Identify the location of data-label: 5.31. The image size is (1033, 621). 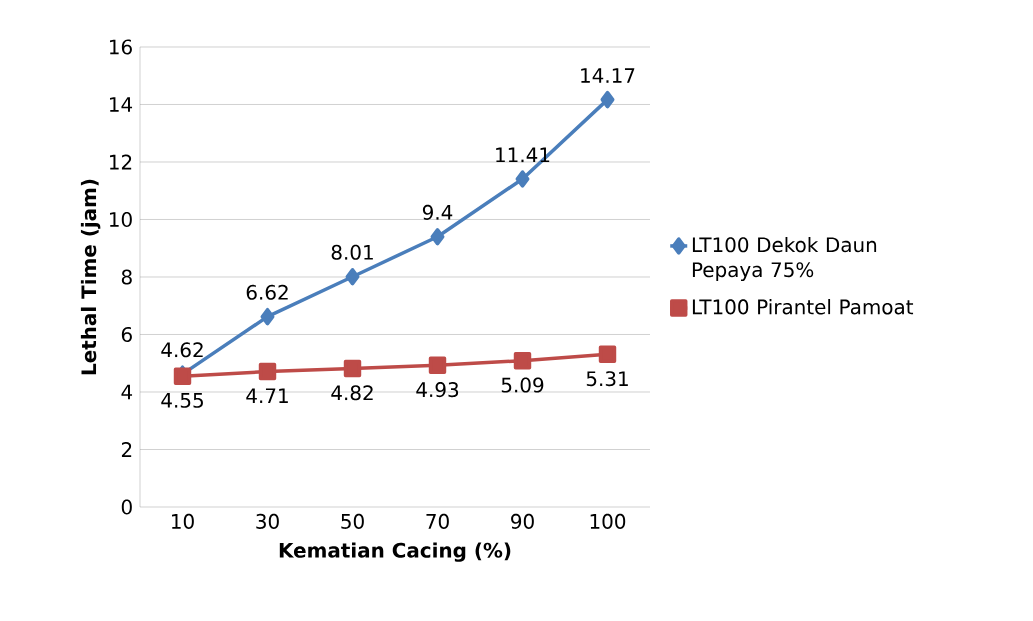
(607, 379).